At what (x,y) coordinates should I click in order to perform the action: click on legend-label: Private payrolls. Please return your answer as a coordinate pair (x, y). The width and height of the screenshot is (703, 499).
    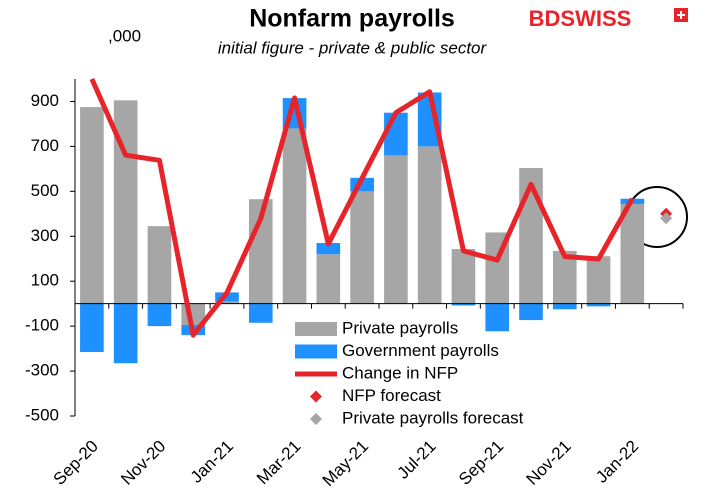
    Looking at the image, I should click on (400, 327).